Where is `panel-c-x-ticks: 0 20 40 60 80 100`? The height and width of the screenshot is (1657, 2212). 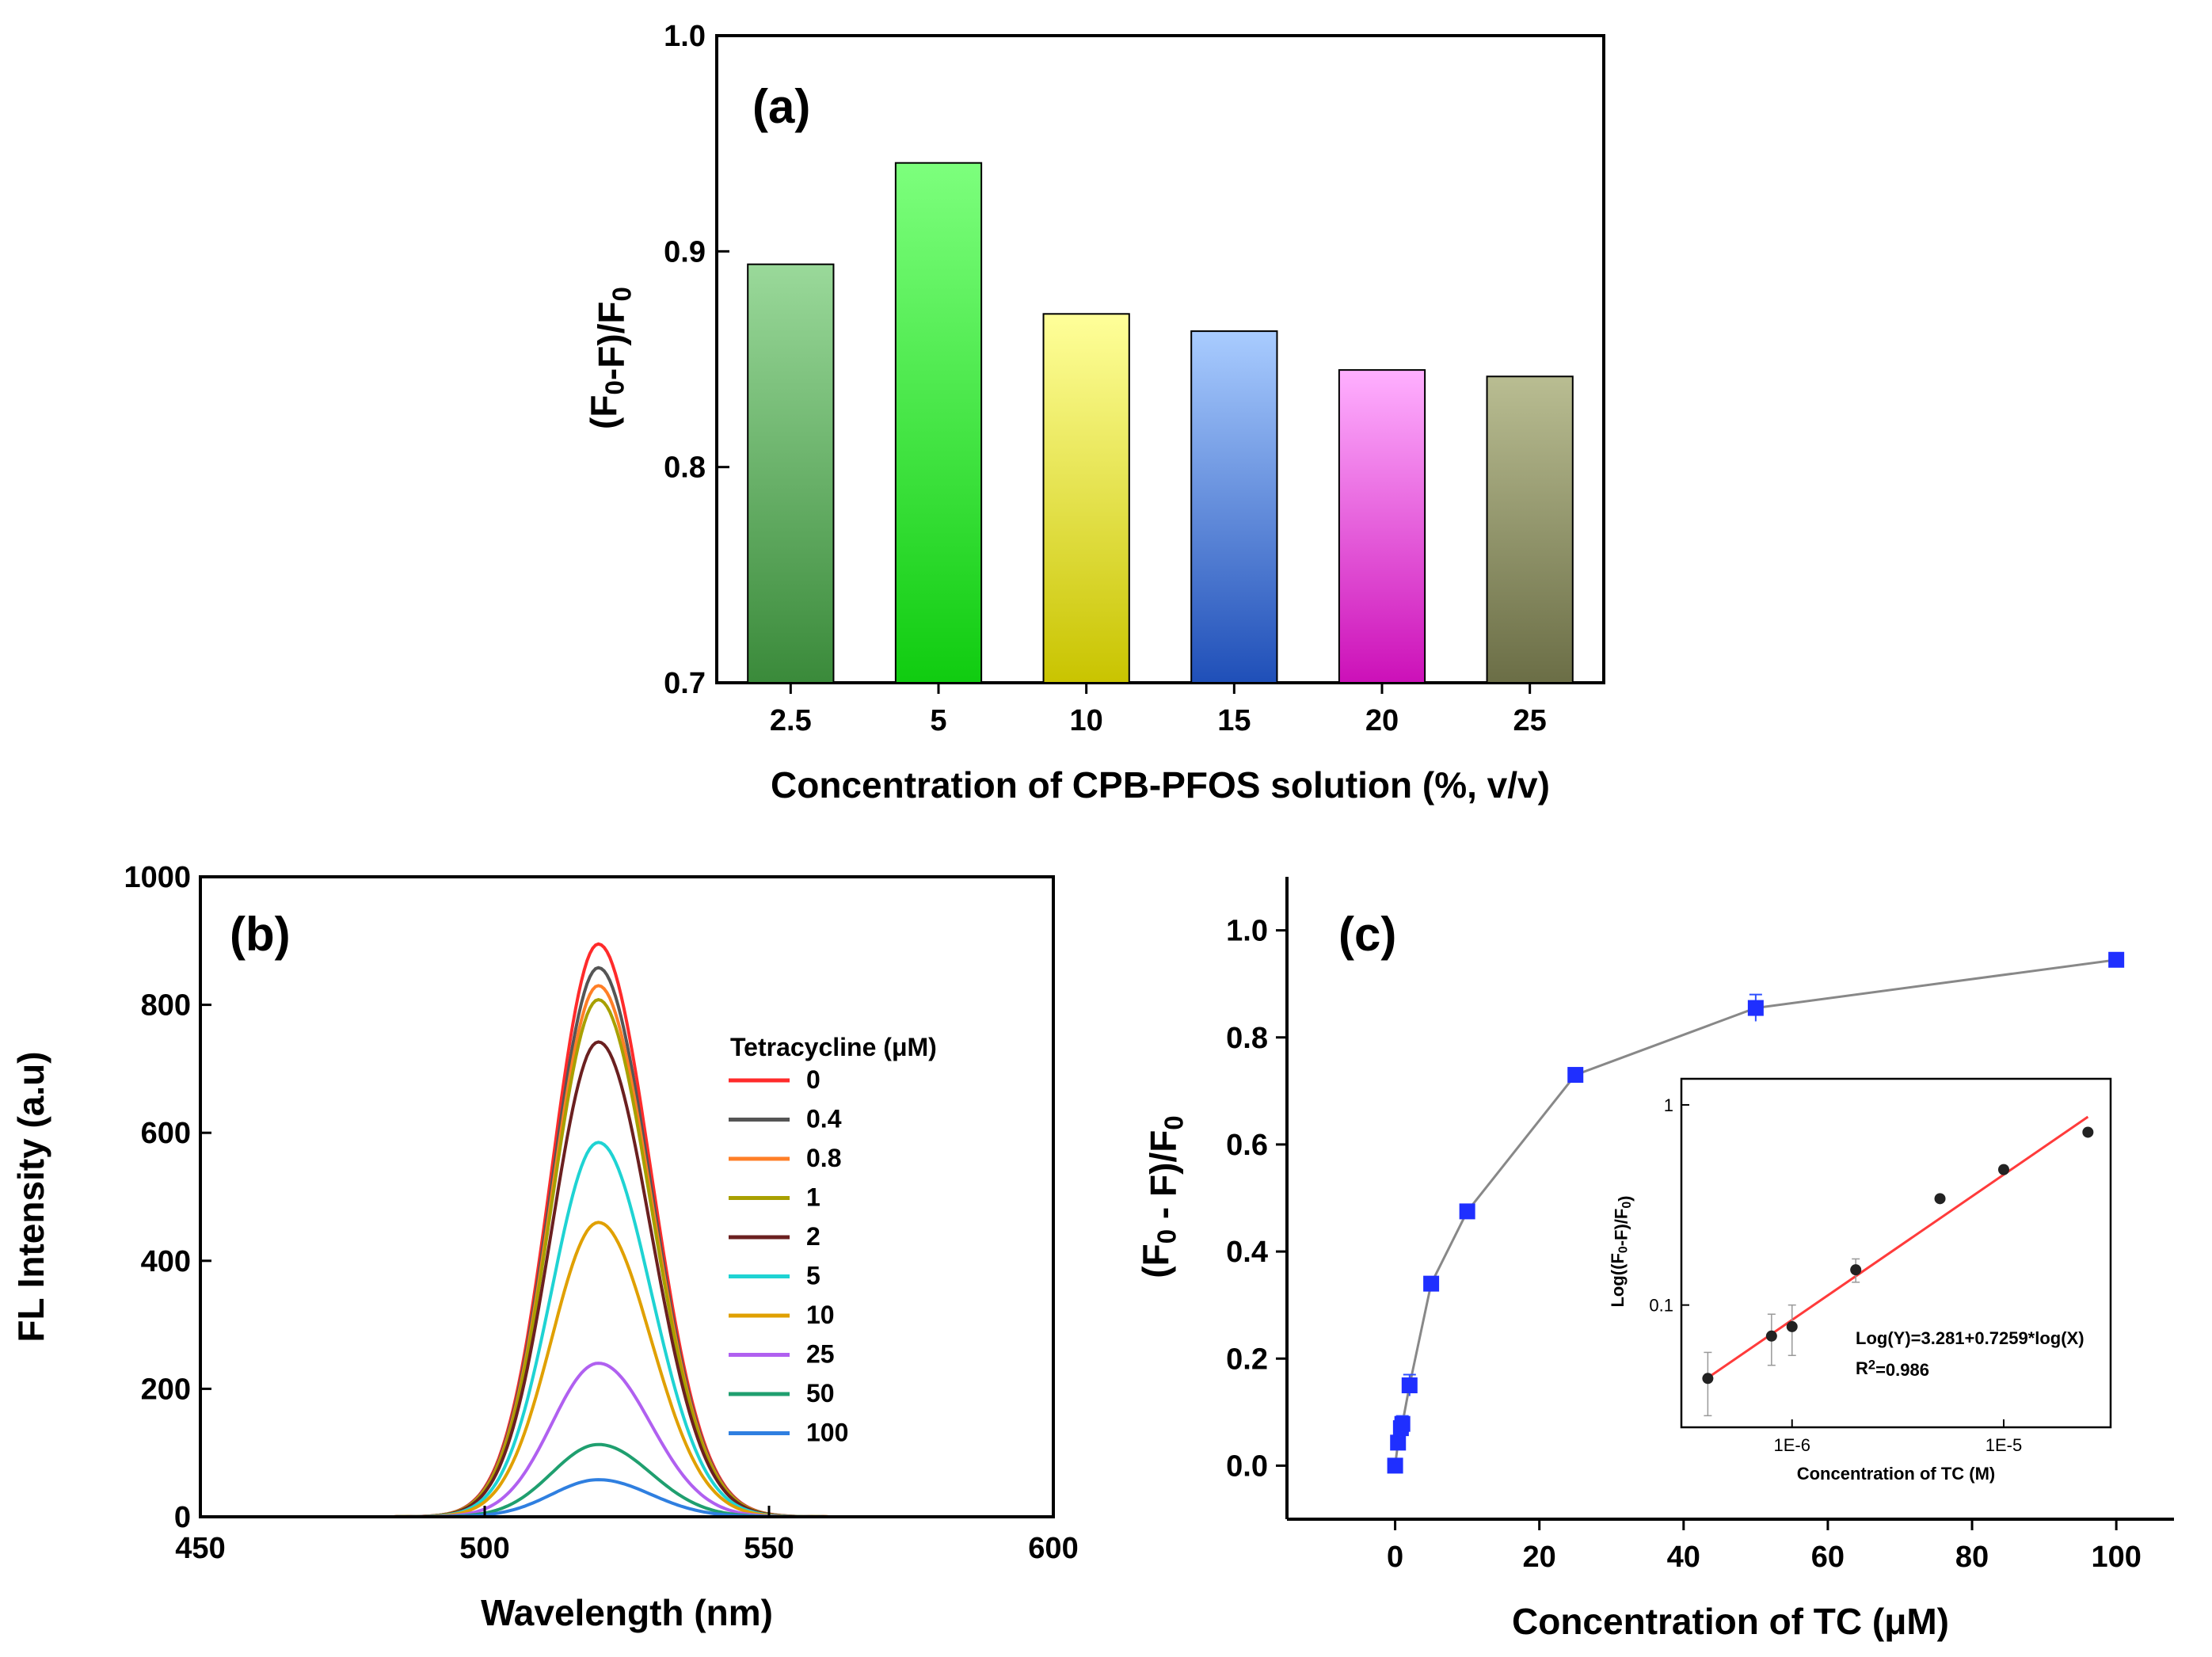
panel-c-x-ticks: 0 20 40 60 80 100 is located at coordinates (1765, 1546).